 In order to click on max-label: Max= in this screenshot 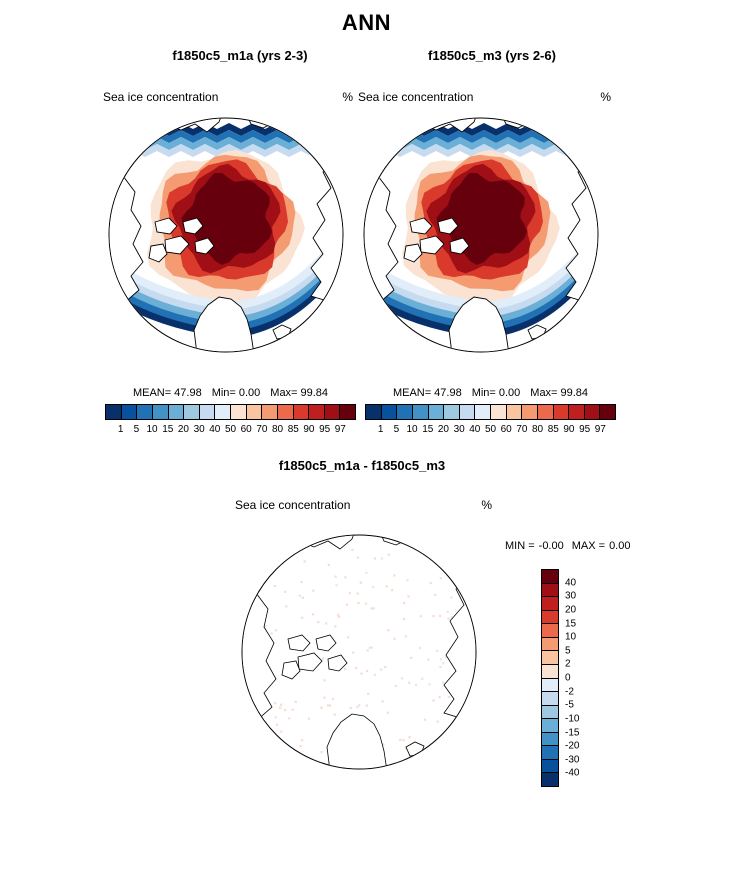, I will do `click(544, 393)`.